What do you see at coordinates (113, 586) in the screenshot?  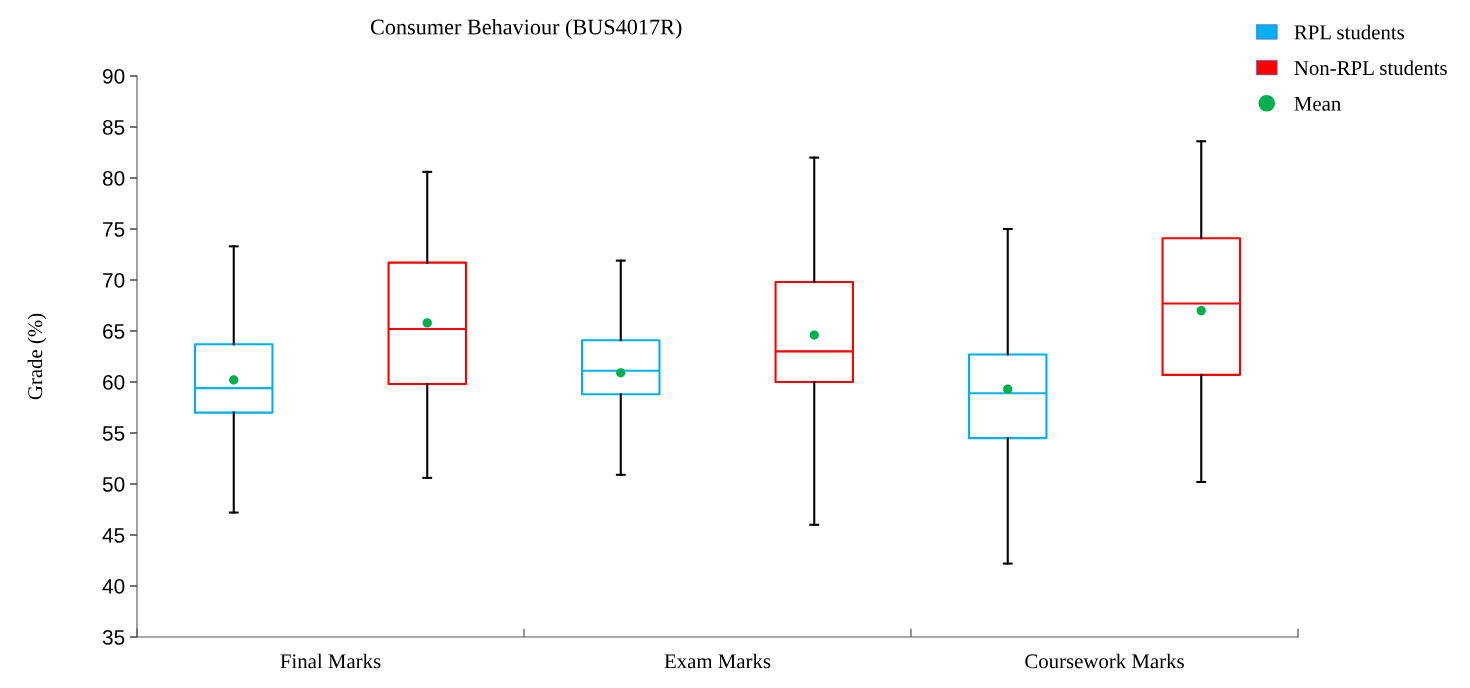 I see `y-tick-label: 40` at bounding box center [113, 586].